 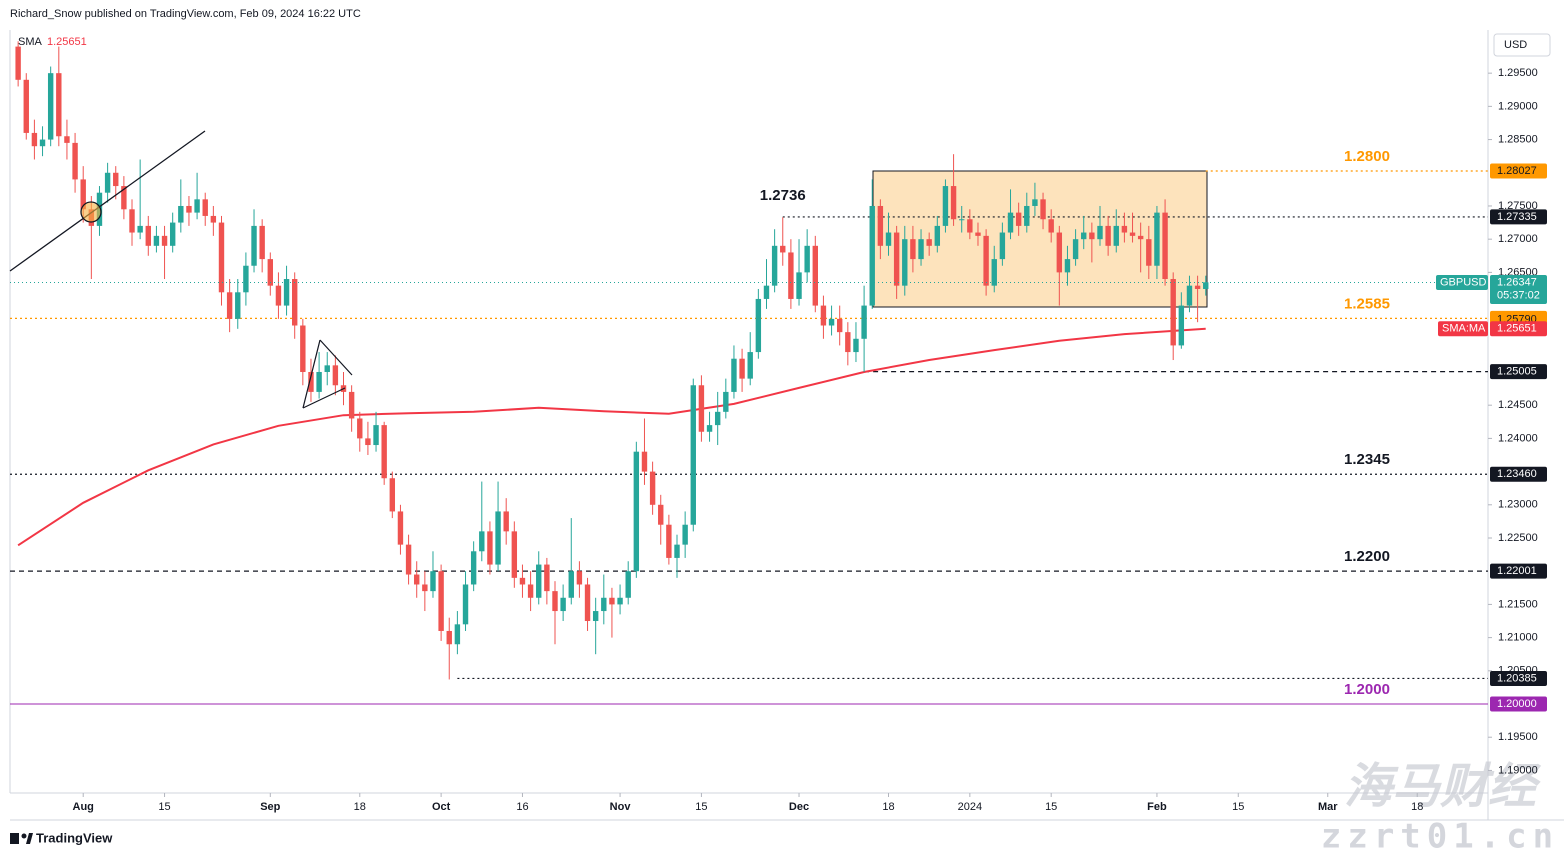 What do you see at coordinates (1367, 556) in the screenshot?
I see `level-label: 1.2200` at bounding box center [1367, 556].